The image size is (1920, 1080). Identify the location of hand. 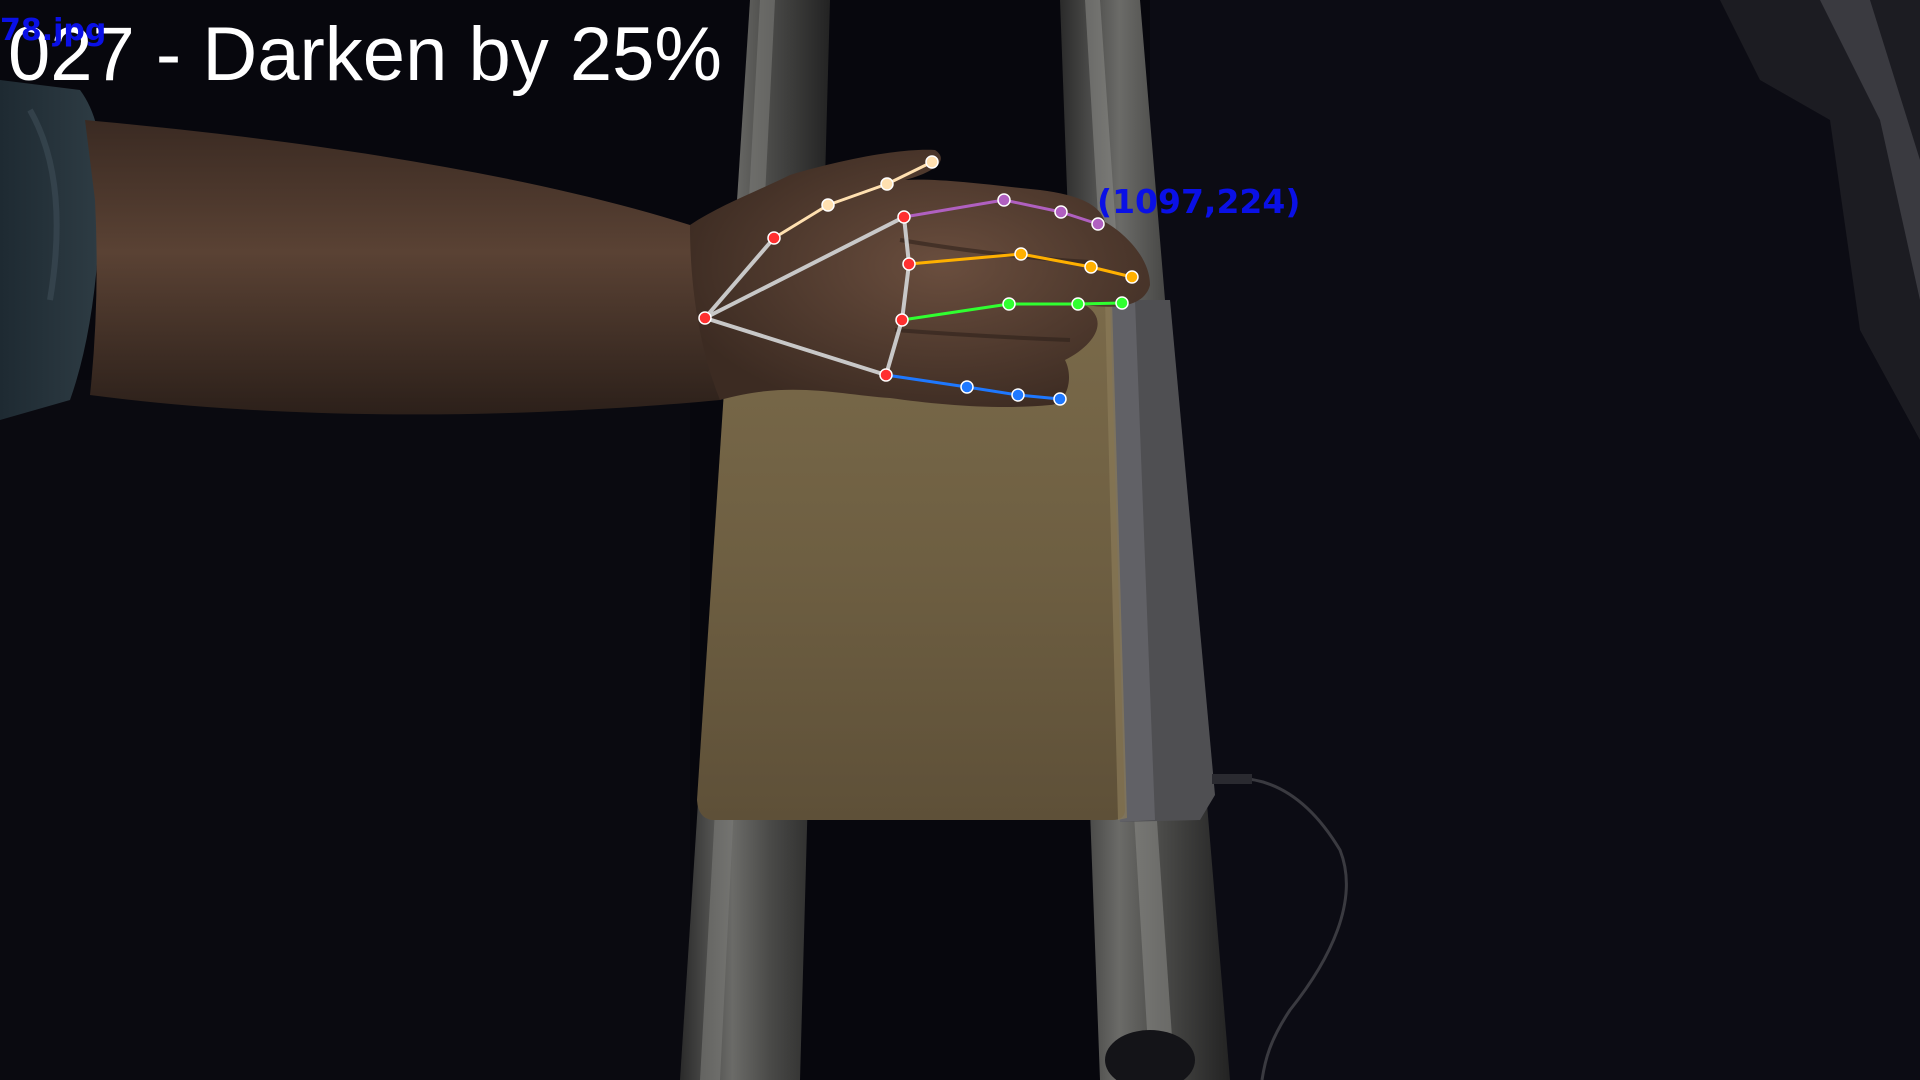
(920, 278).